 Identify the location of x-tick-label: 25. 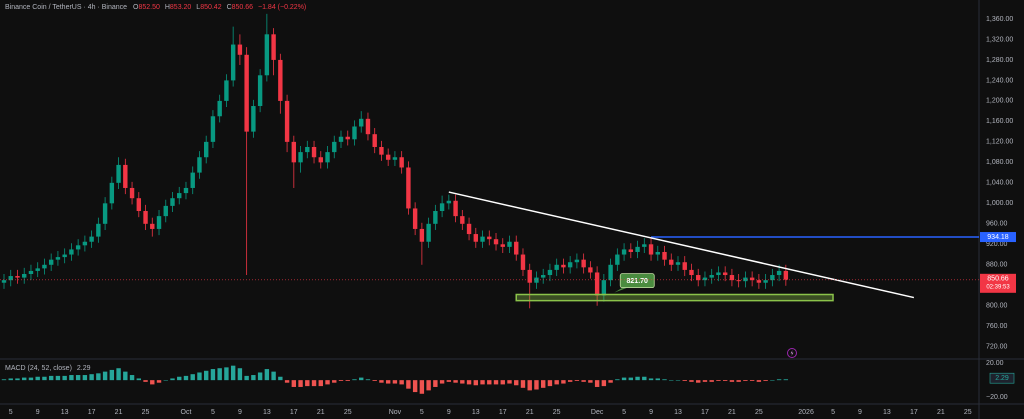
(146, 412).